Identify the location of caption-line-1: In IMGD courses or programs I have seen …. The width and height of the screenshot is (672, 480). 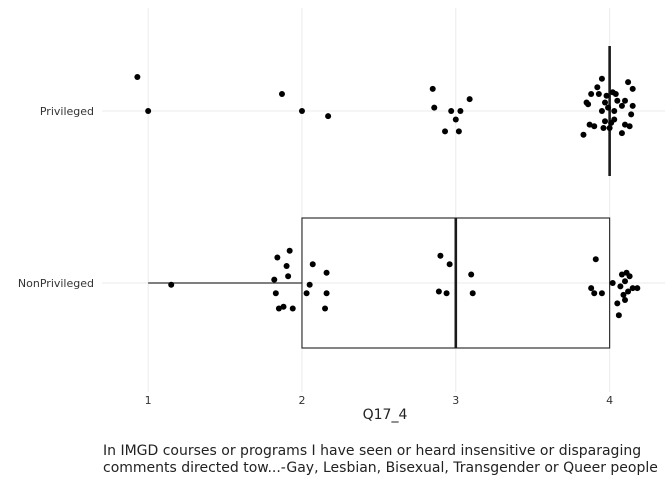
(372, 451).